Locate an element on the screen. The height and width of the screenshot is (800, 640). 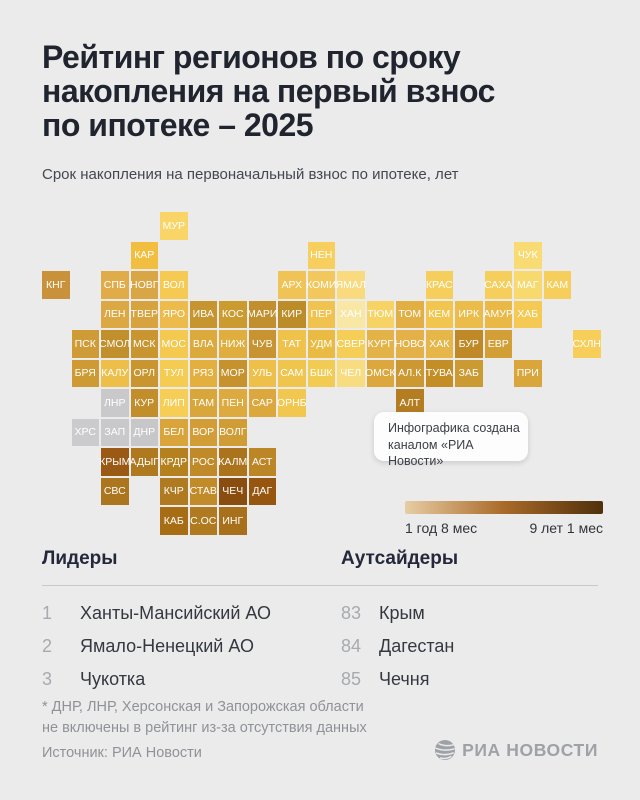
region-tile: КИР is located at coordinates (292, 314).